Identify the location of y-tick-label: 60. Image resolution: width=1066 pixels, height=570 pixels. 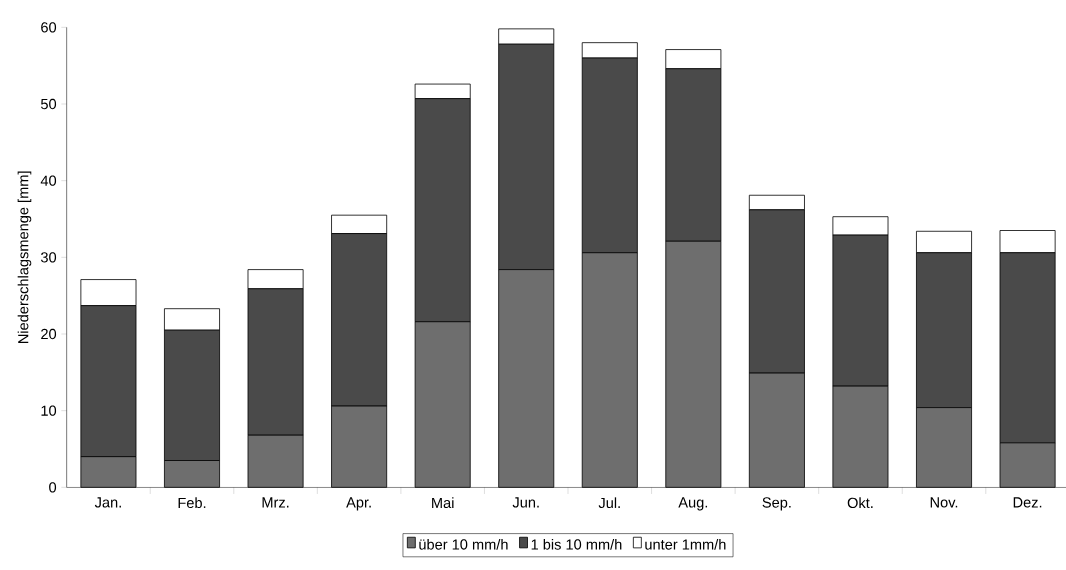
(49, 27).